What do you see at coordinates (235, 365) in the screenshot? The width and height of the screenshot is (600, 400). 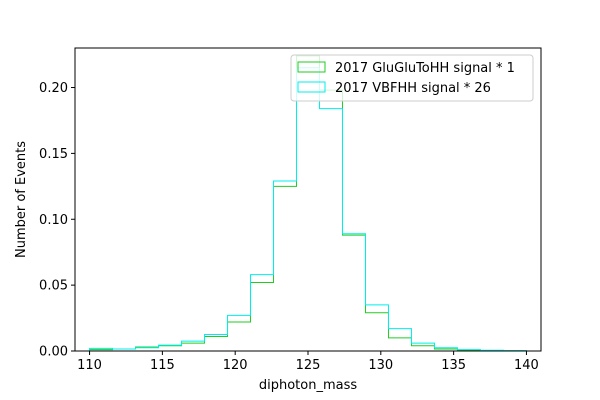 I see `x-tick-label: 120` at bounding box center [235, 365].